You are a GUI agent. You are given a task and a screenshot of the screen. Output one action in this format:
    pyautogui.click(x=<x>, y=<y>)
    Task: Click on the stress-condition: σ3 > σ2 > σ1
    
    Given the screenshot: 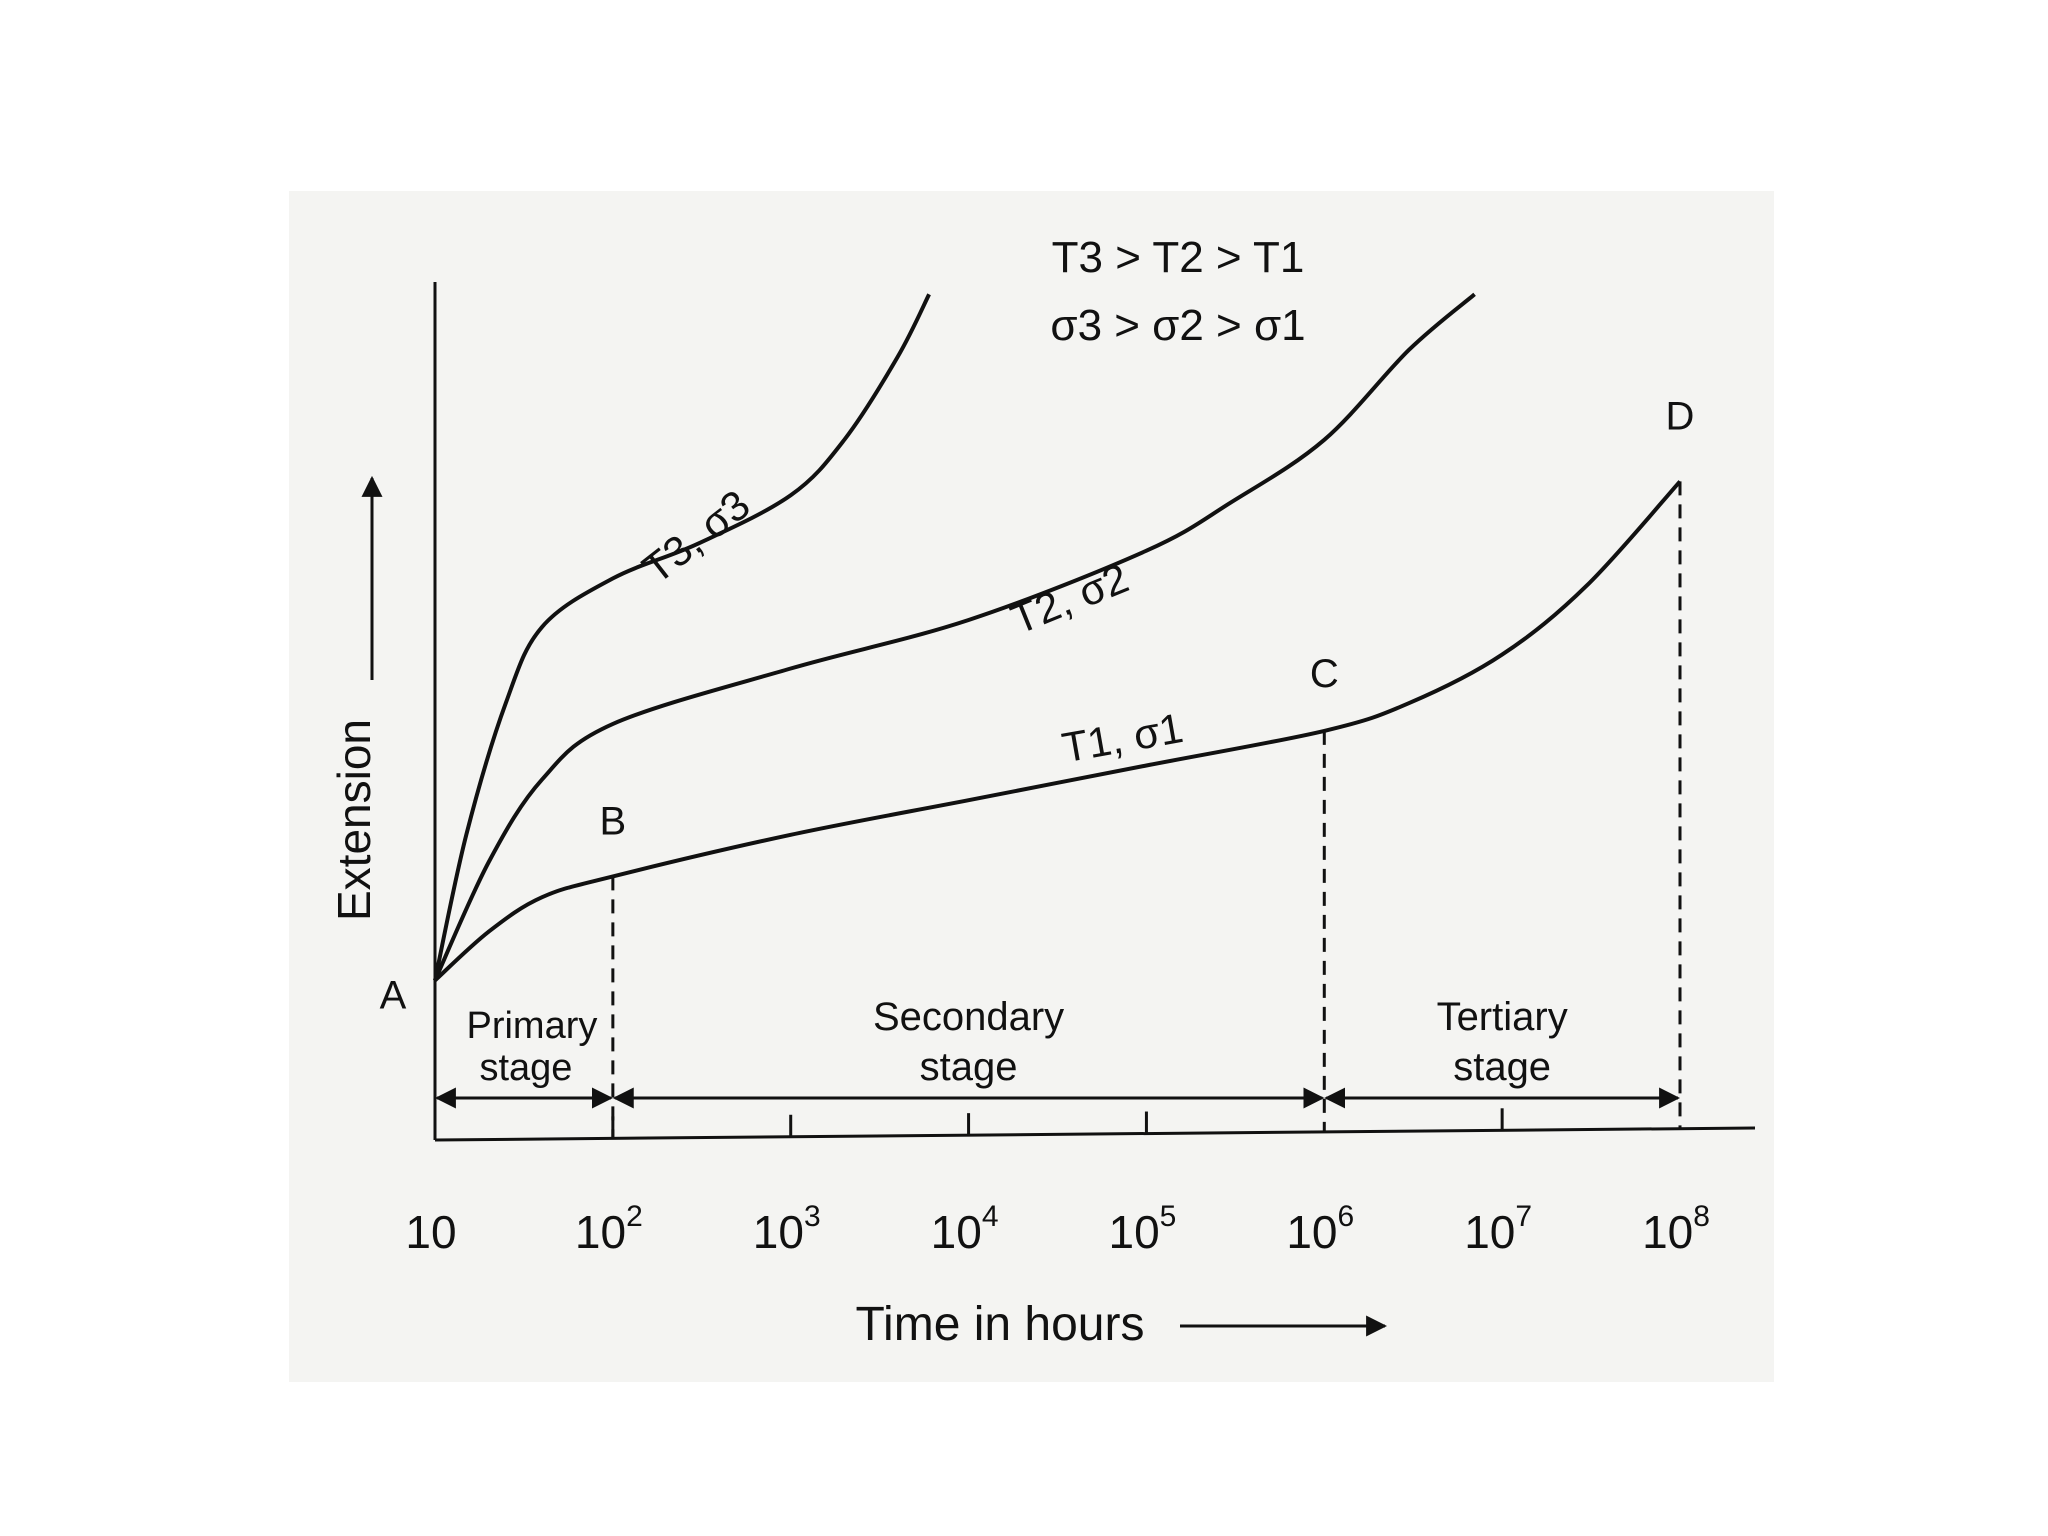 What is the action you would take?
    pyautogui.click(x=1177, y=325)
    